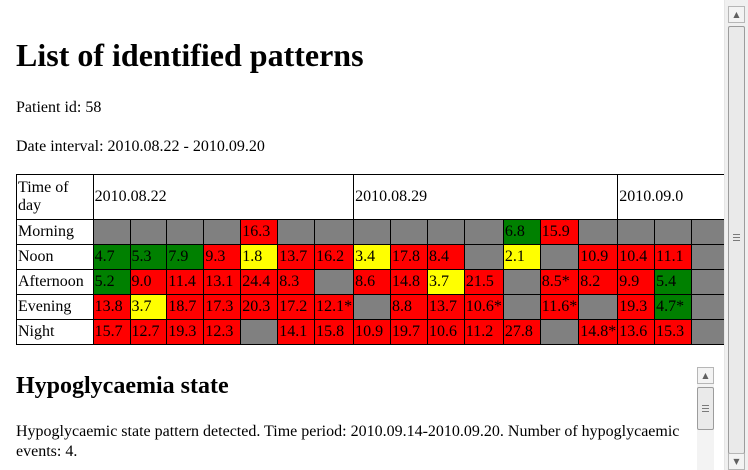  Describe the element at coordinates (296, 282) in the screenshot. I see `value-cell: 8.3` at that location.